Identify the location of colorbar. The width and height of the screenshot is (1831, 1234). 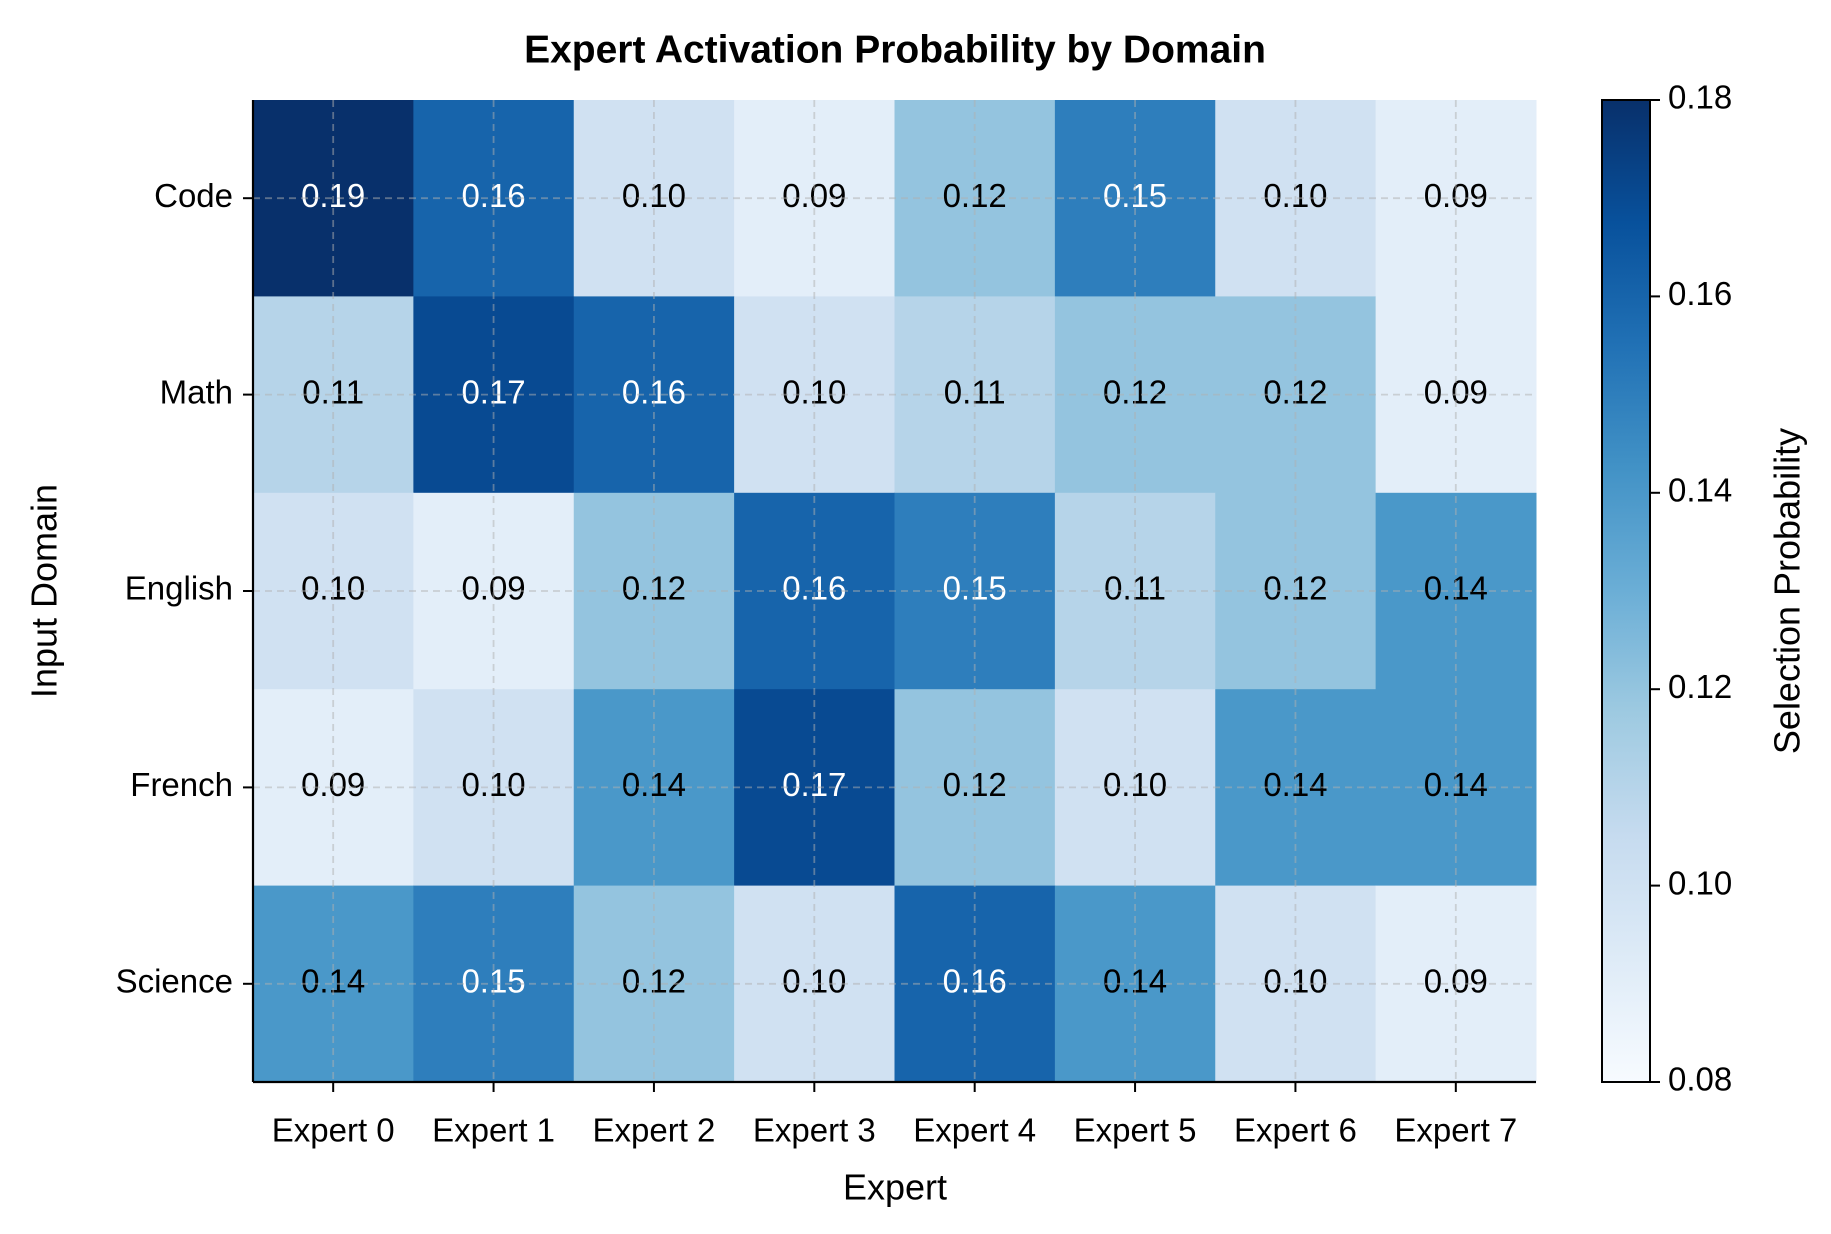
(1626, 591).